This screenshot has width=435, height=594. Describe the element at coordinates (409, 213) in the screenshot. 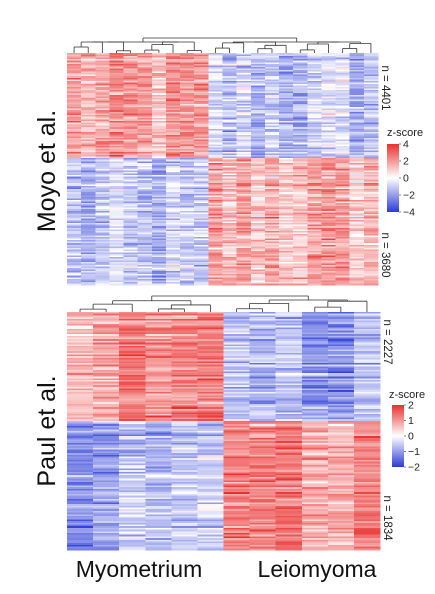

I see `colorbar-tick-label: −4` at that location.